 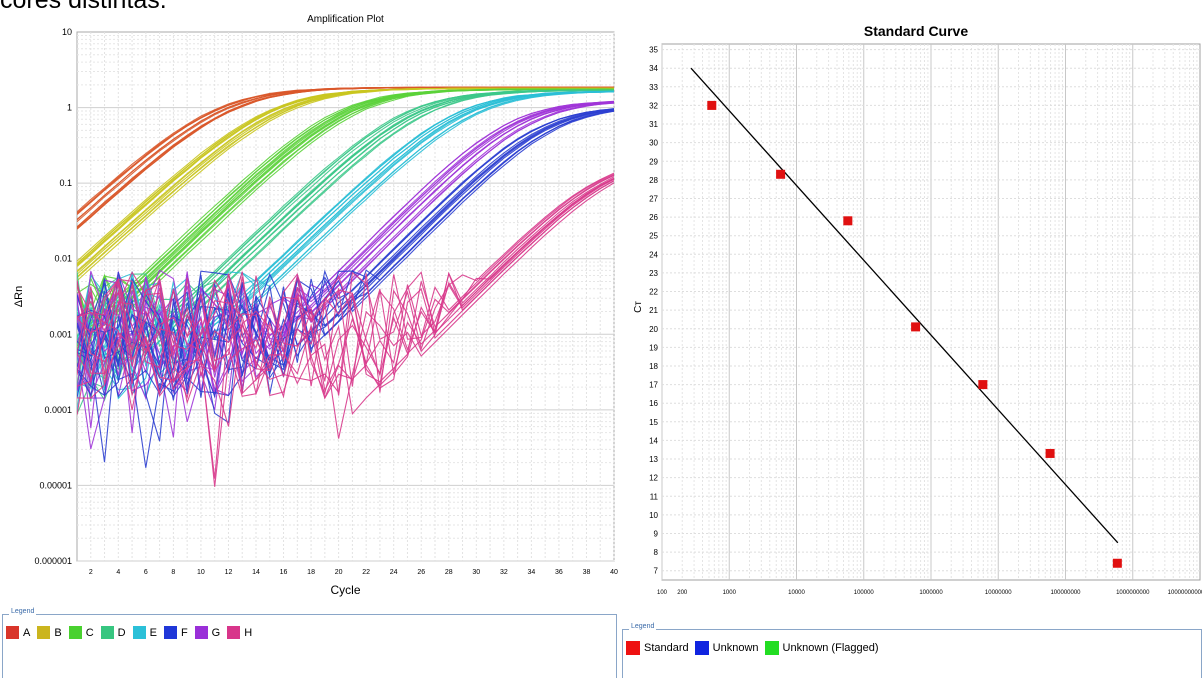 What do you see at coordinates (654, 496) in the screenshot?
I see `y-tick-label: 11` at bounding box center [654, 496].